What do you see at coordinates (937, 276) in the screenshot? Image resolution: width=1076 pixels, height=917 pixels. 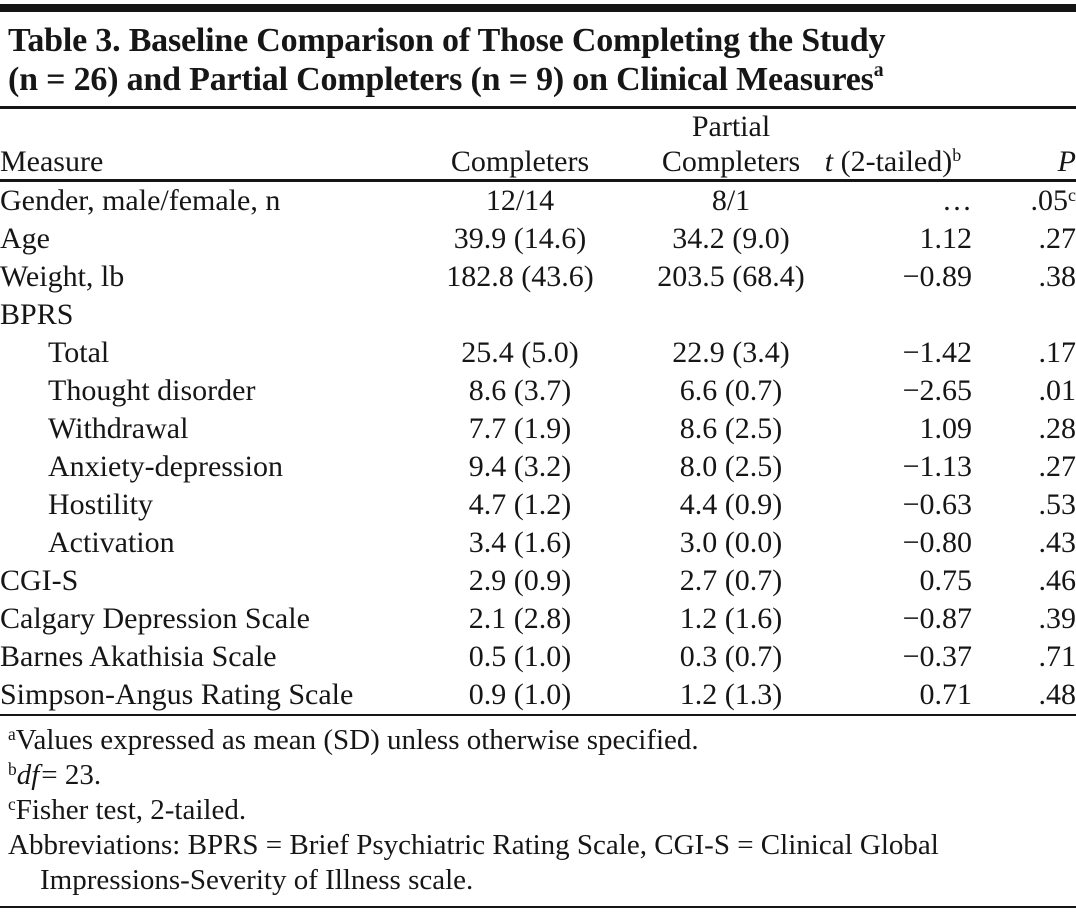 I see `t-value-cell: −0.89` at bounding box center [937, 276].